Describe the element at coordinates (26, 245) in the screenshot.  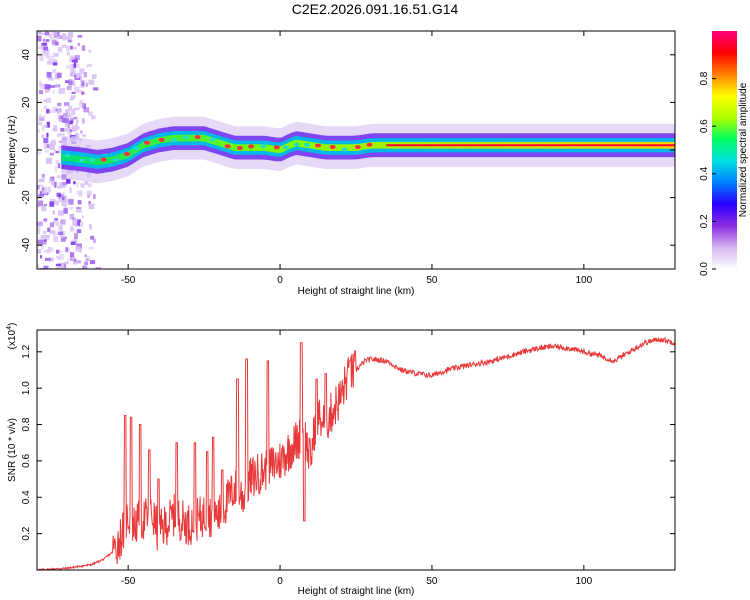
I see `y-tick-label: -40` at that location.